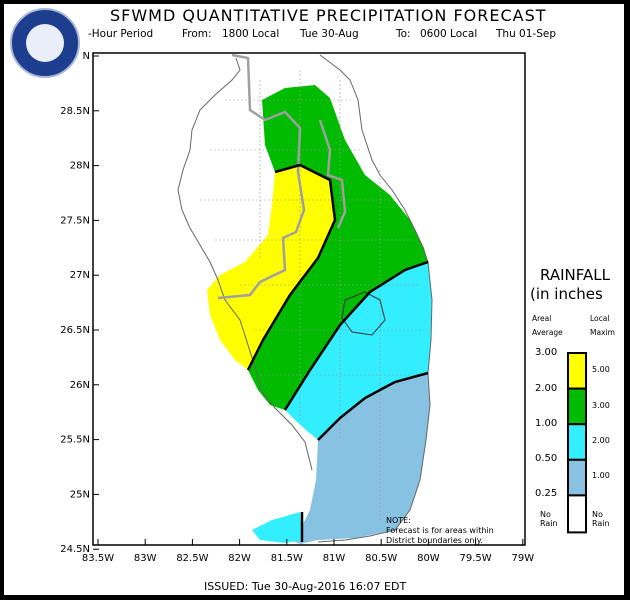 This screenshot has height=600, width=630. I want to click on longitude-label: 82W, so click(239, 558).